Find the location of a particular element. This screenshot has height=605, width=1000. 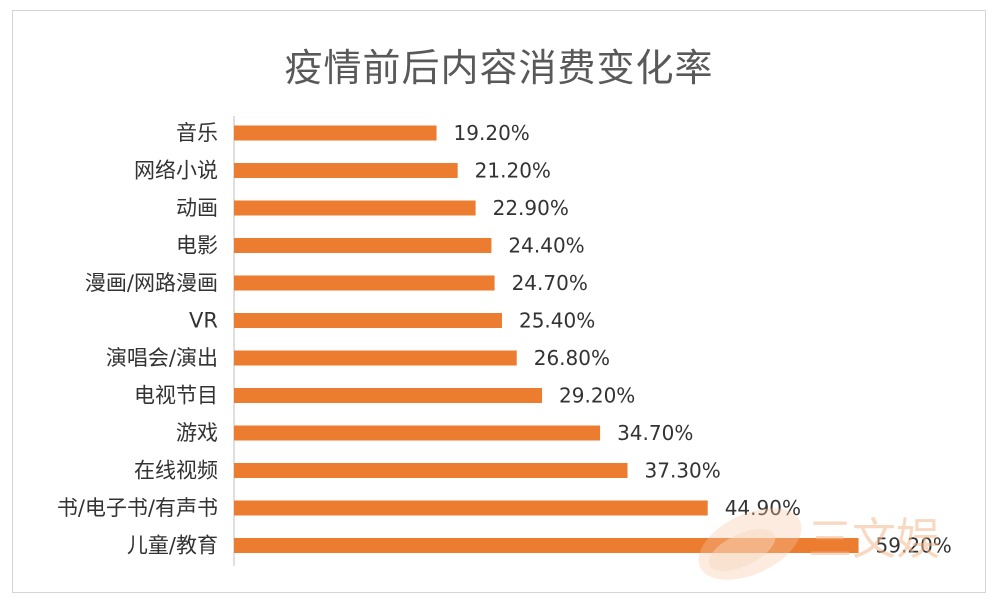

category-label-0: 音乐 is located at coordinates (197, 133).